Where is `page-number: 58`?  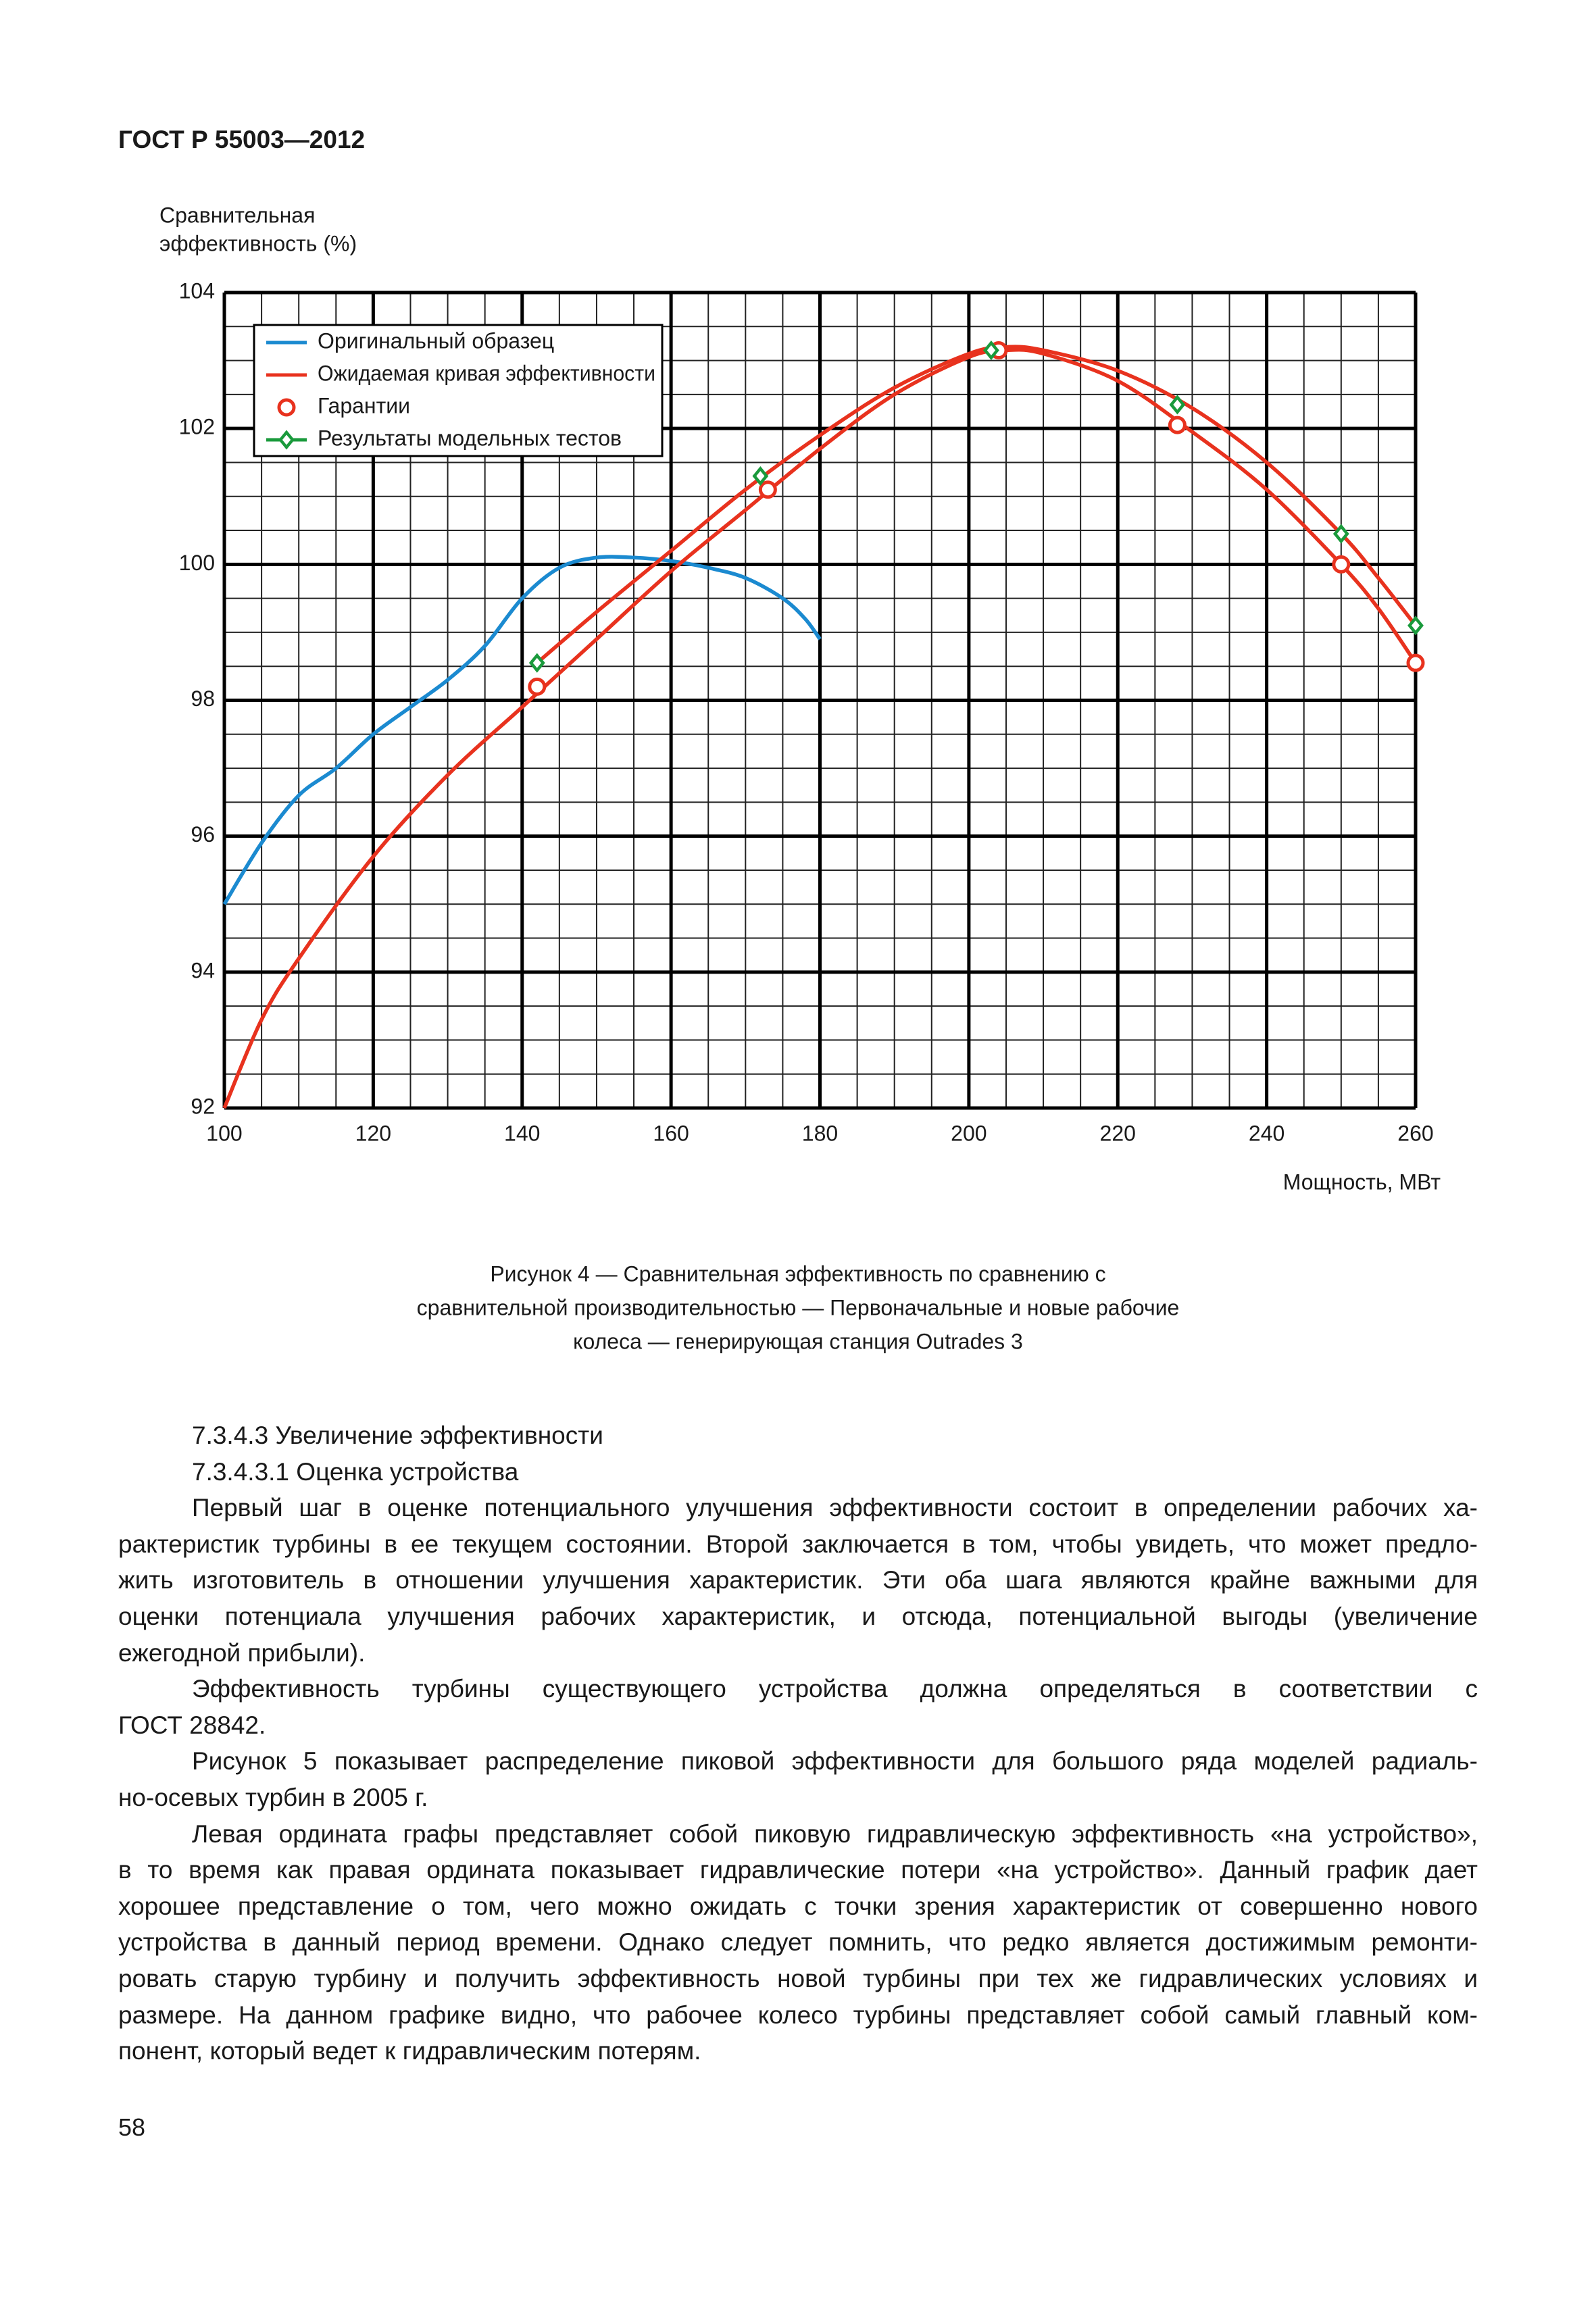
page-number: 58 is located at coordinates (132, 2127).